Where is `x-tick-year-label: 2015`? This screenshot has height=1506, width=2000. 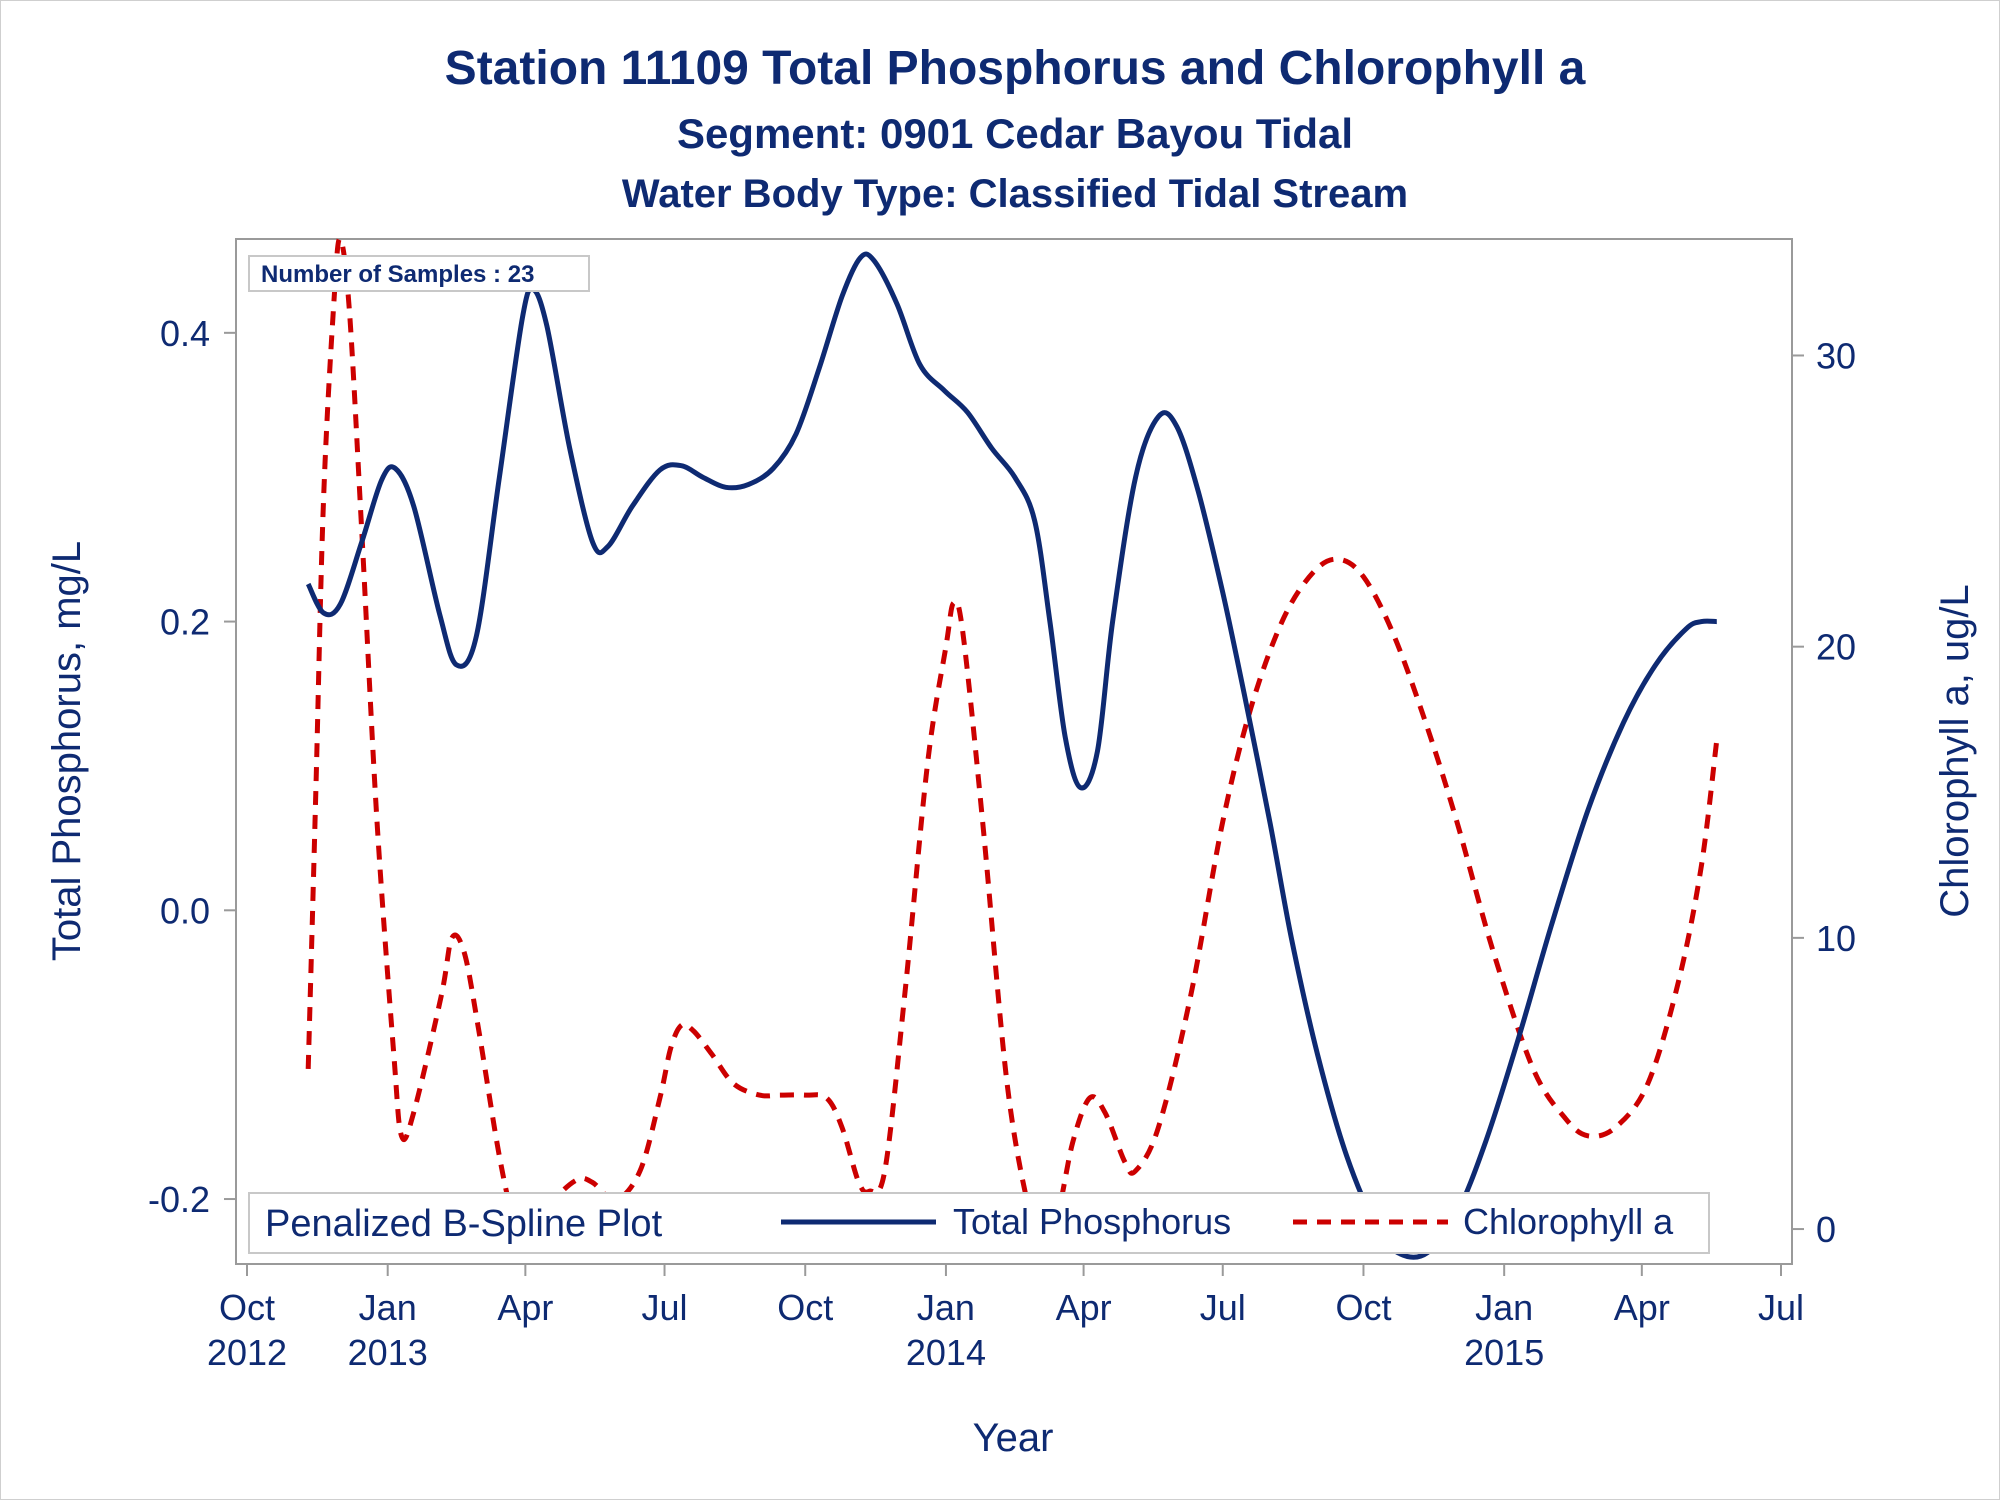 x-tick-year-label: 2015 is located at coordinates (1504, 1352).